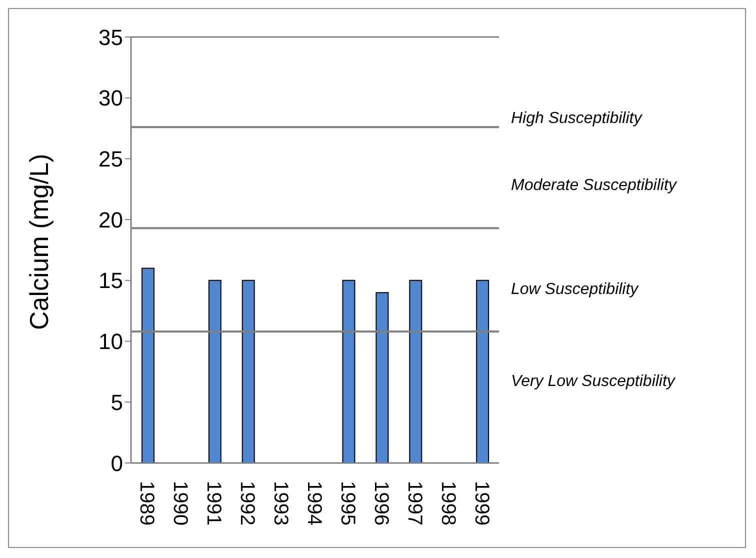  Describe the element at coordinates (213, 503) in the screenshot. I see `x-tick-label: 1991` at that location.